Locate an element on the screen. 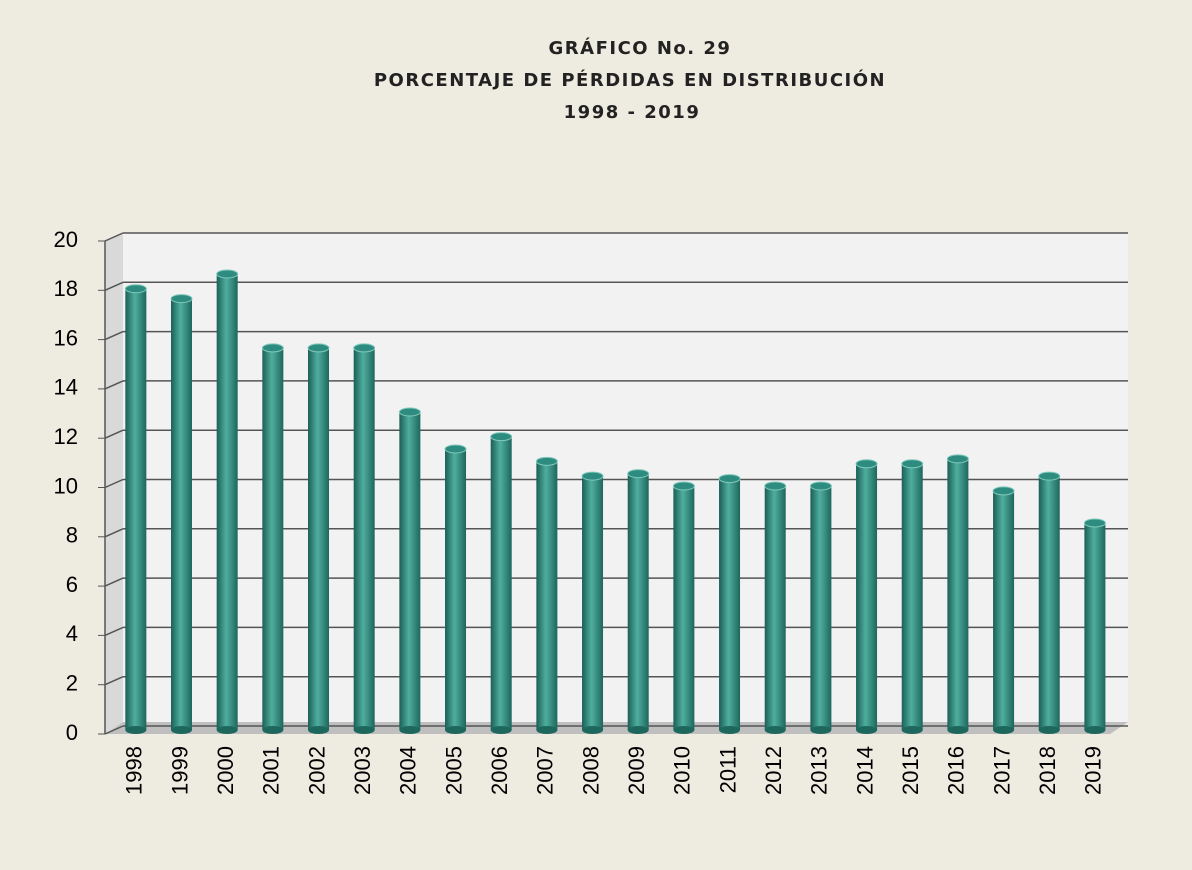 This screenshot has width=1192, height=870. y-tick-label: 0 is located at coordinates (72, 732).